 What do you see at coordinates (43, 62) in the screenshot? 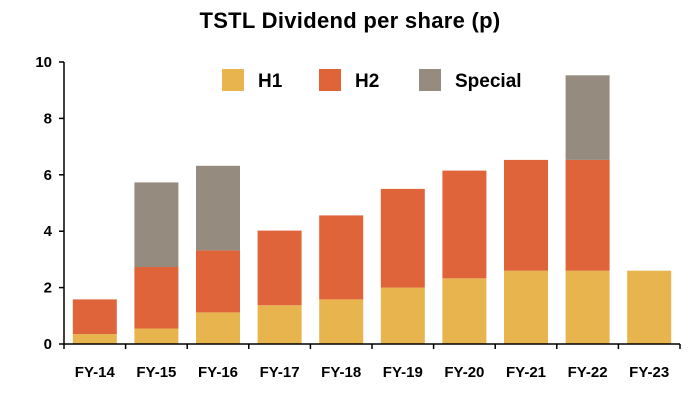
I see `y-tick-label-10: 10` at bounding box center [43, 62].